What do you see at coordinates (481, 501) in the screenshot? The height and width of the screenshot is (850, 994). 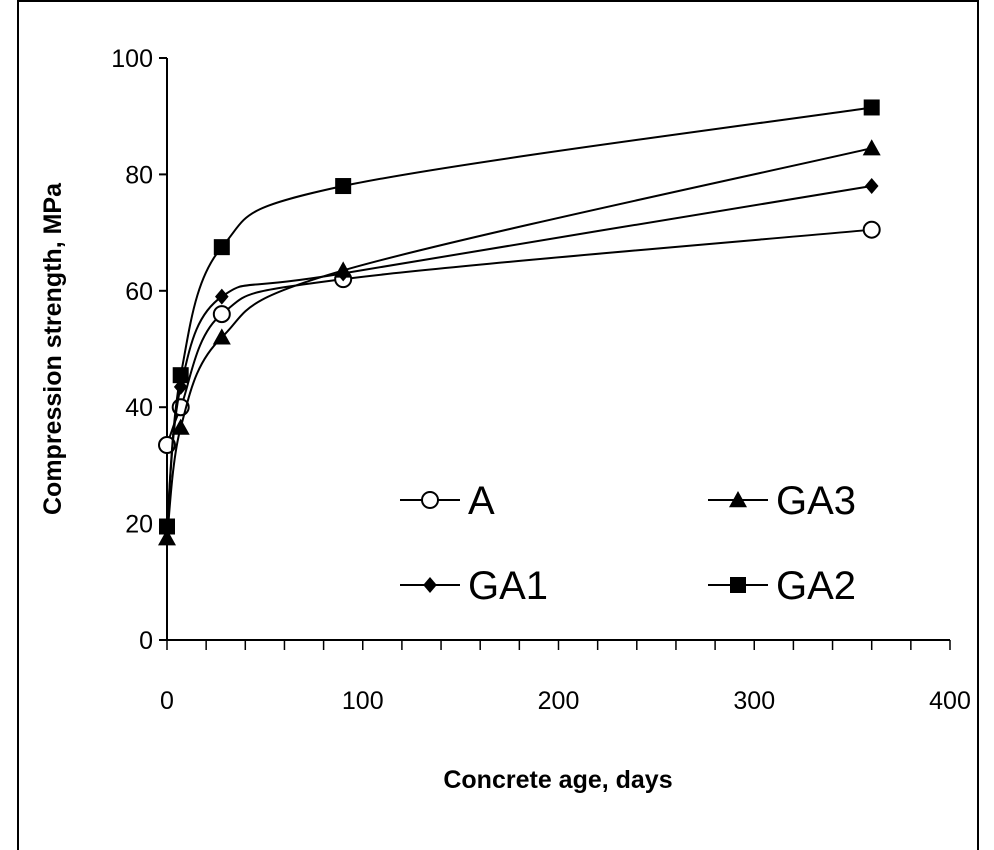 I see `legend-label-a: A` at bounding box center [481, 501].